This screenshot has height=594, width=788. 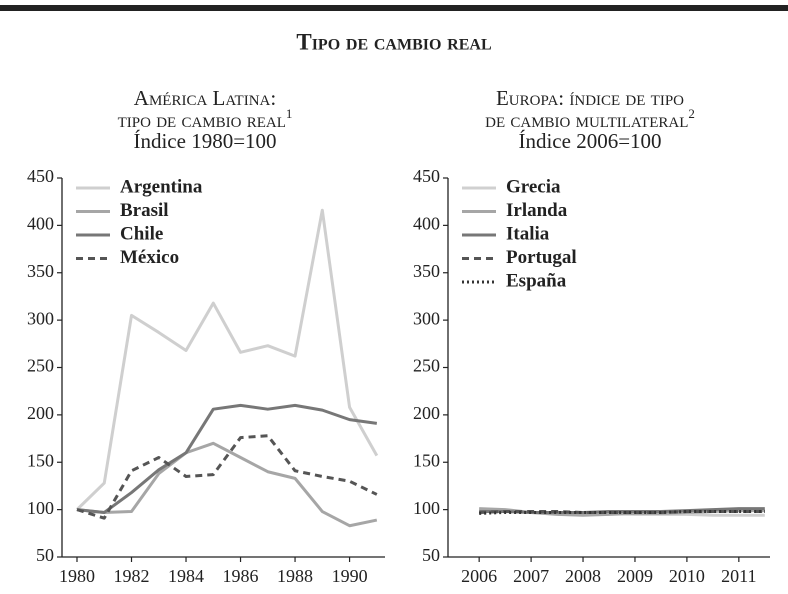 I want to click on legend-label: España, so click(x=536, y=280).